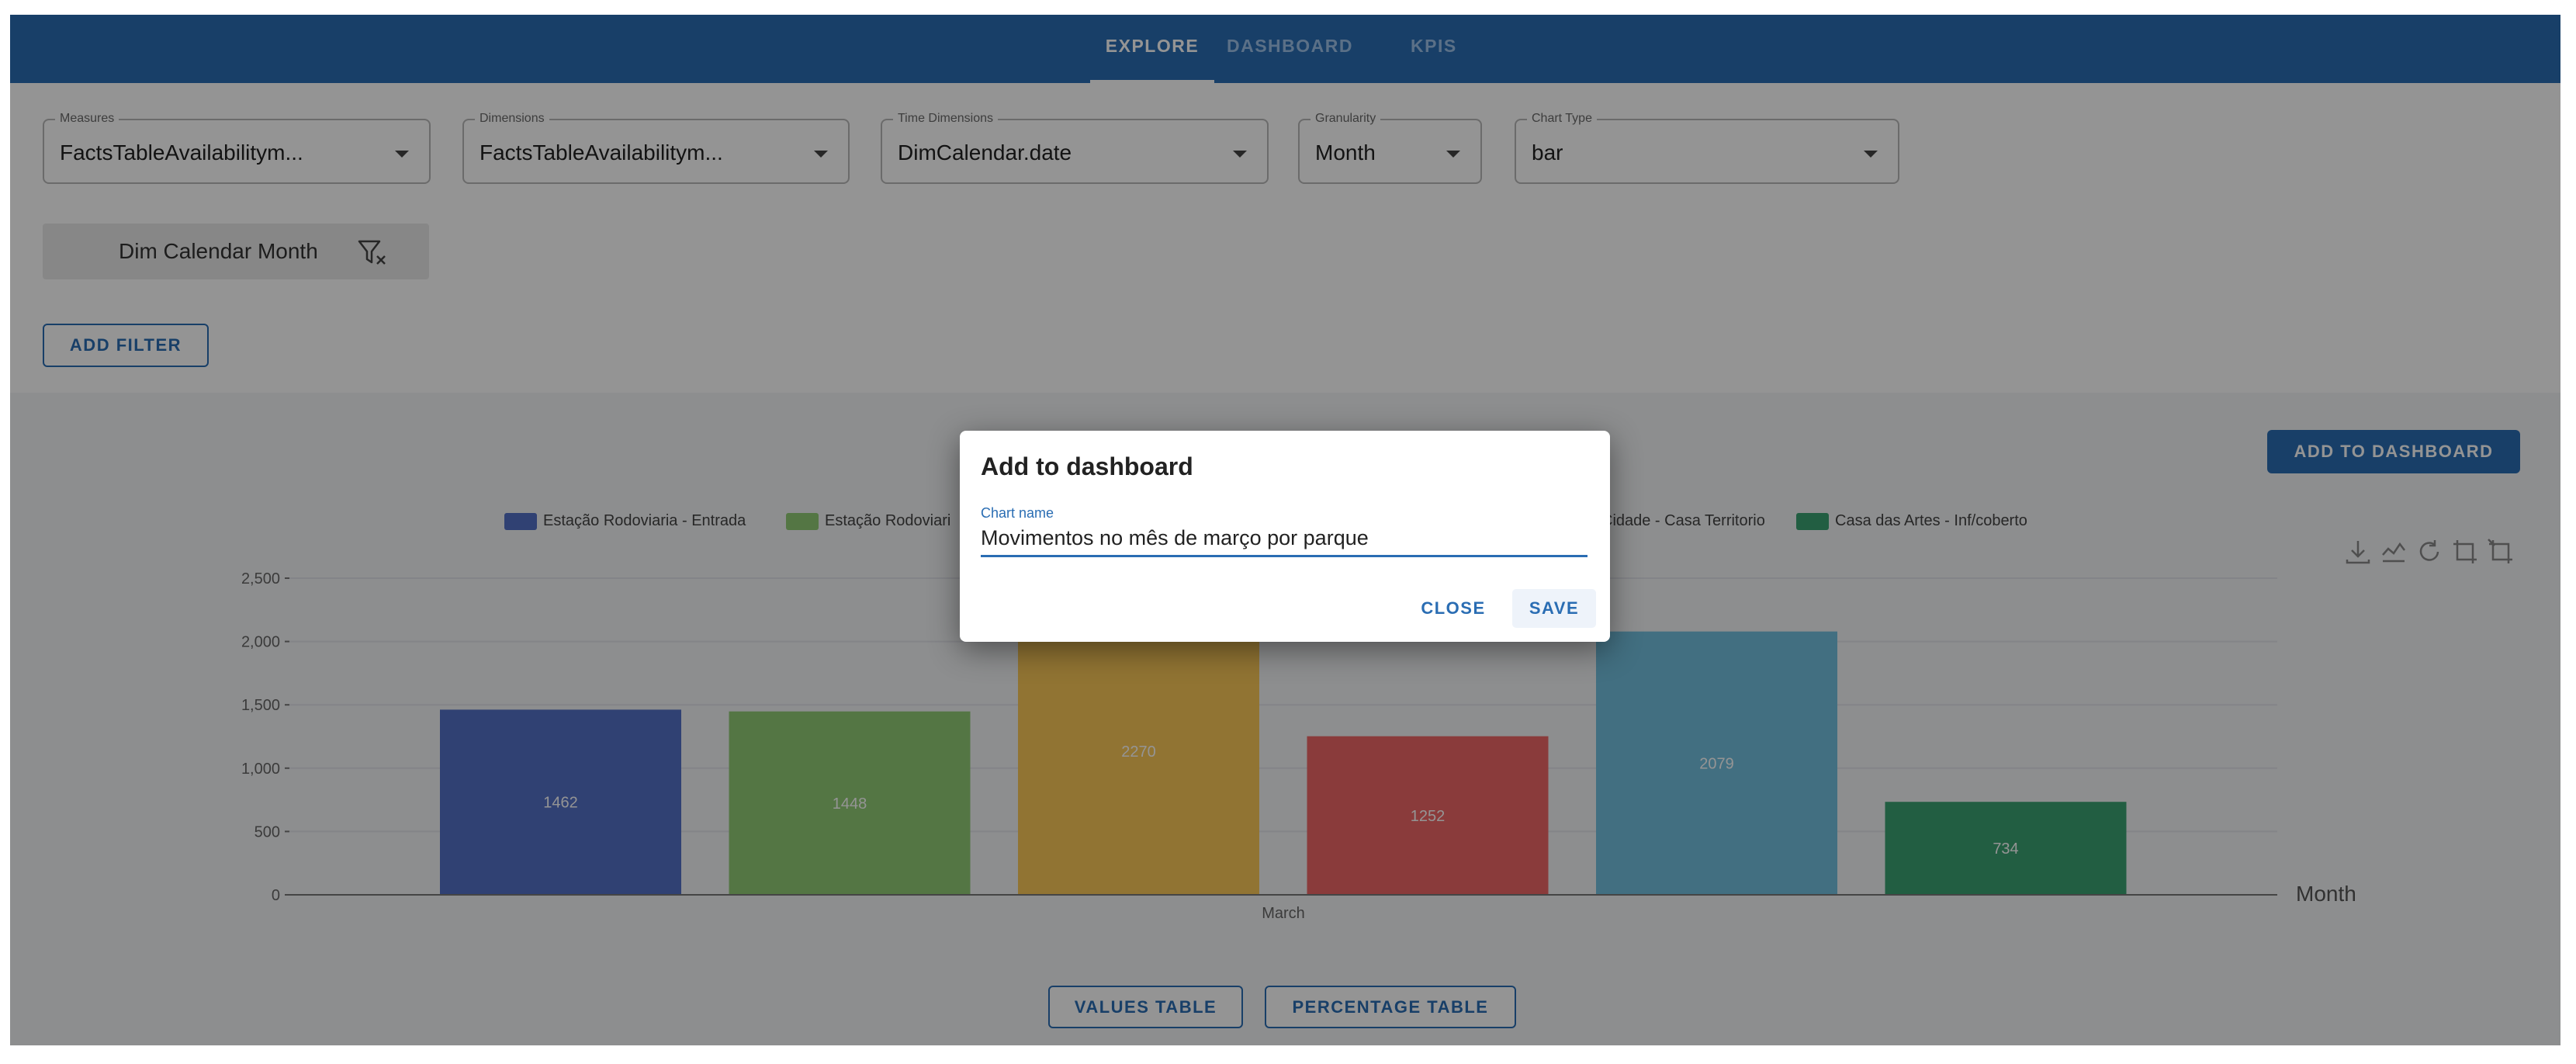 The height and width of the screenshot is (1064, 2576). What do you see at coordinates (126, 345) in the screenshot?
I see `add-filter-button: ADD FILTER` at bounding box center [126, 345].